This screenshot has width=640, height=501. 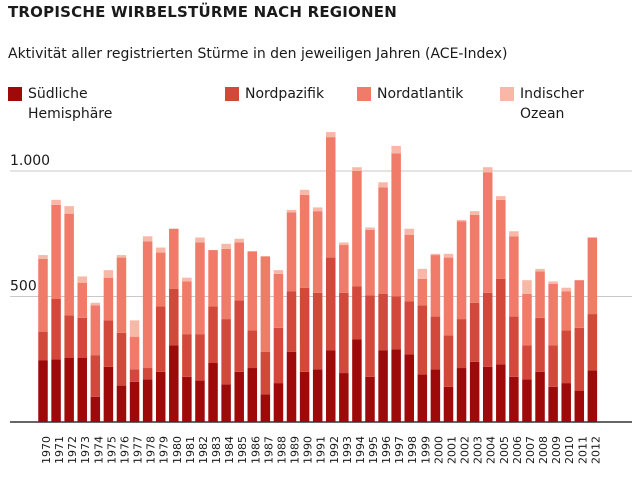 What do you see at coordinates (543, 450) in the screenshot?
I see `x-tick-label: 2008` at bounding box center [543, 450].